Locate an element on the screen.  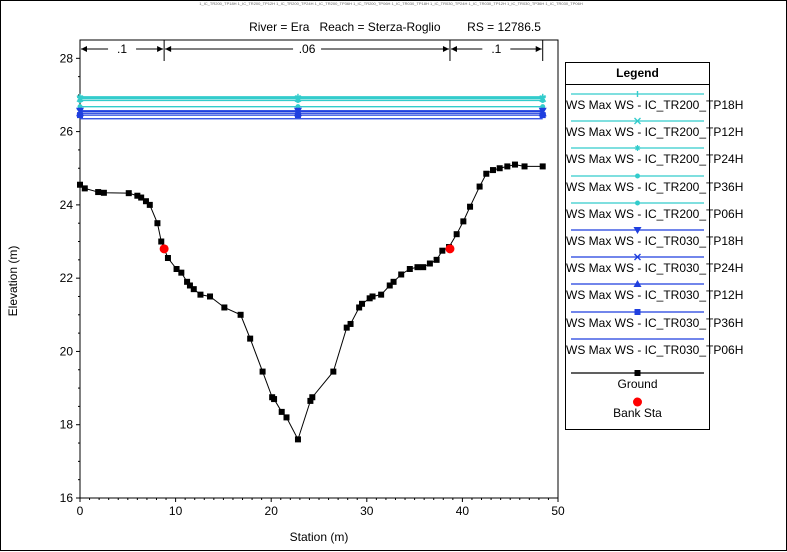
y-axis-label: Elevation (m) is located at coordinates (13, 281).